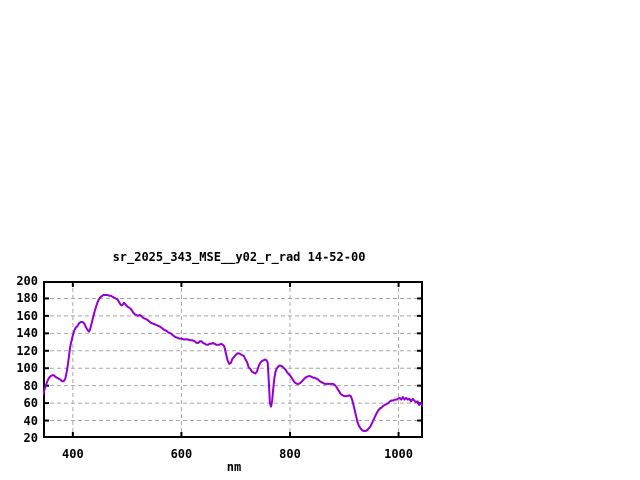 This screenshot has height=480, width=640. What do you see at coordinates (30, 403) in the screenshot?
I see `y-tick-label: 60` at bounding box center [30, 403].